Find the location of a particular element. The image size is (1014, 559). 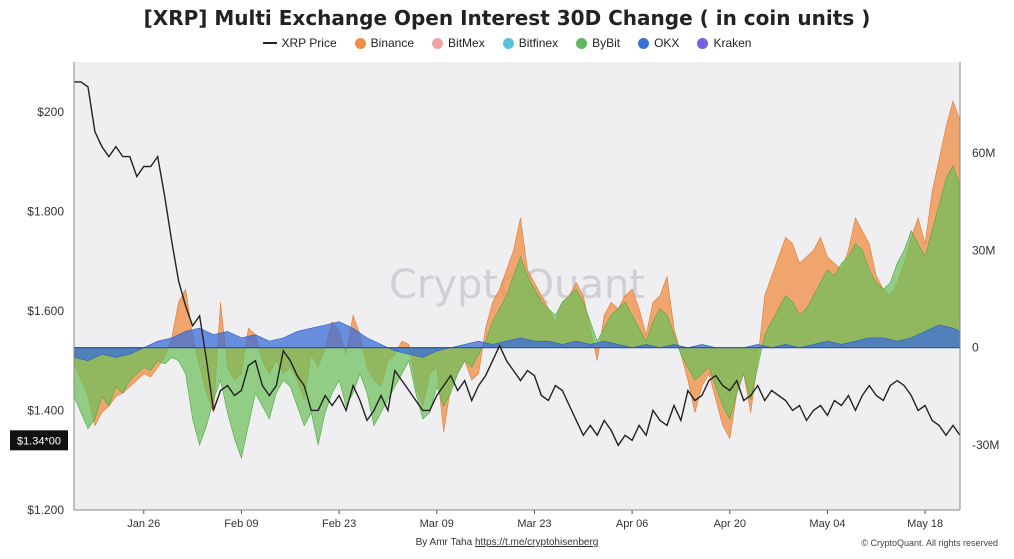

legend-label: ByBit is located at coordinates (606, 43).